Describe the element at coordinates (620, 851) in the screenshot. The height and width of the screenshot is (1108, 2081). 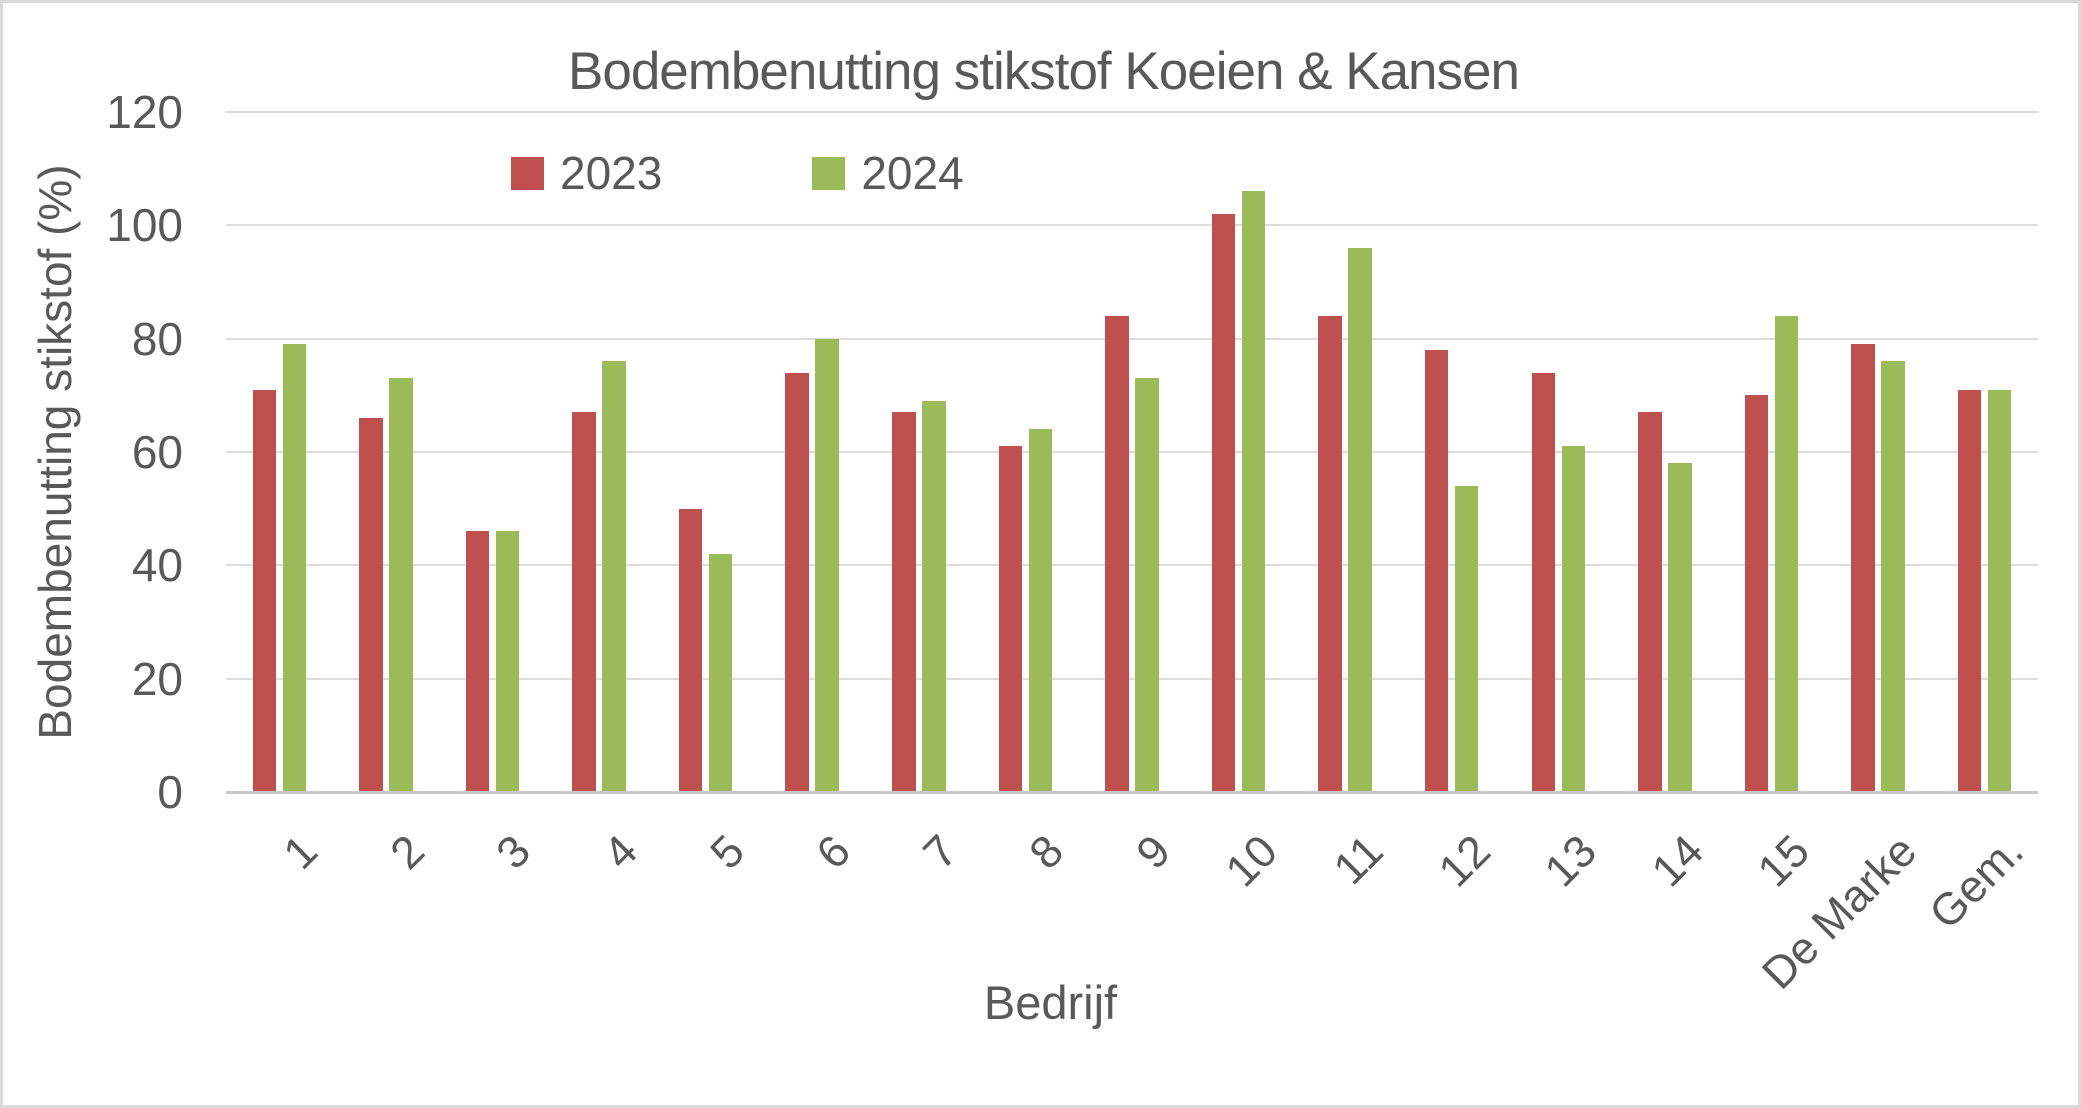
I see `x-tick-4: 4` at that location.